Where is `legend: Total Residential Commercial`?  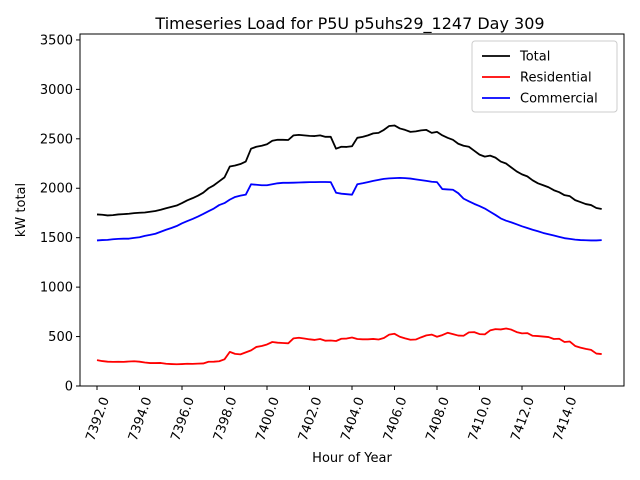
legend: Total Residential Commercial is located at coordinates (544, 76).